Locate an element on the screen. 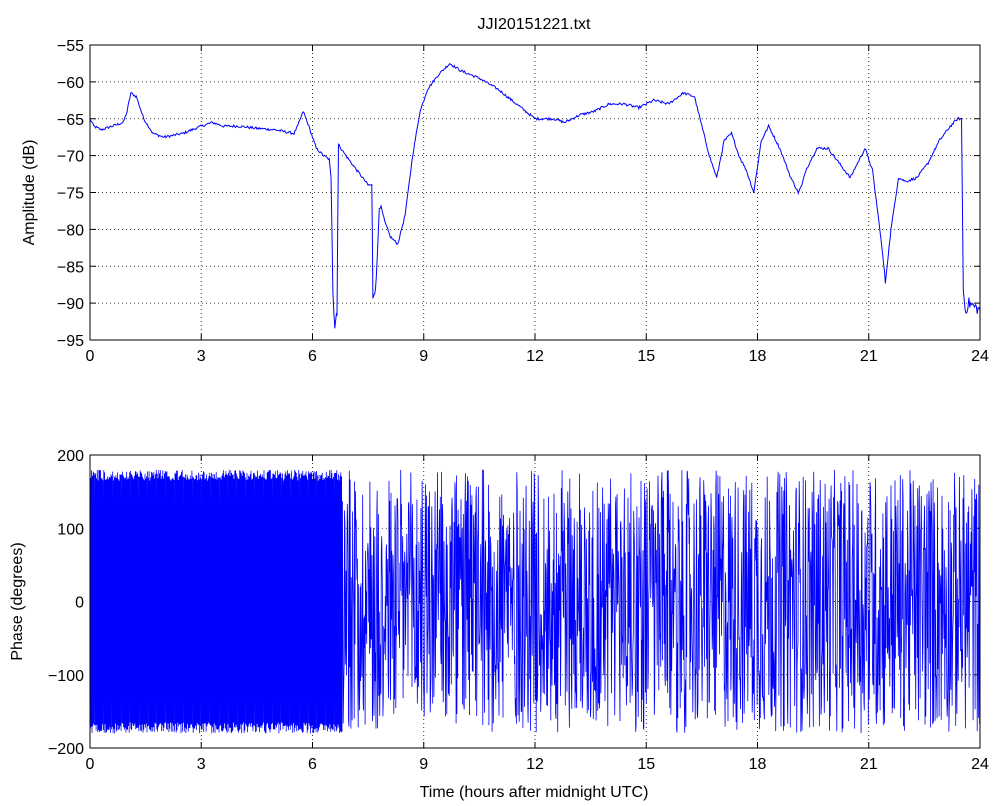 The image size is (998, 806). y-tick-label: −95 is located at coordinates (70, 341).